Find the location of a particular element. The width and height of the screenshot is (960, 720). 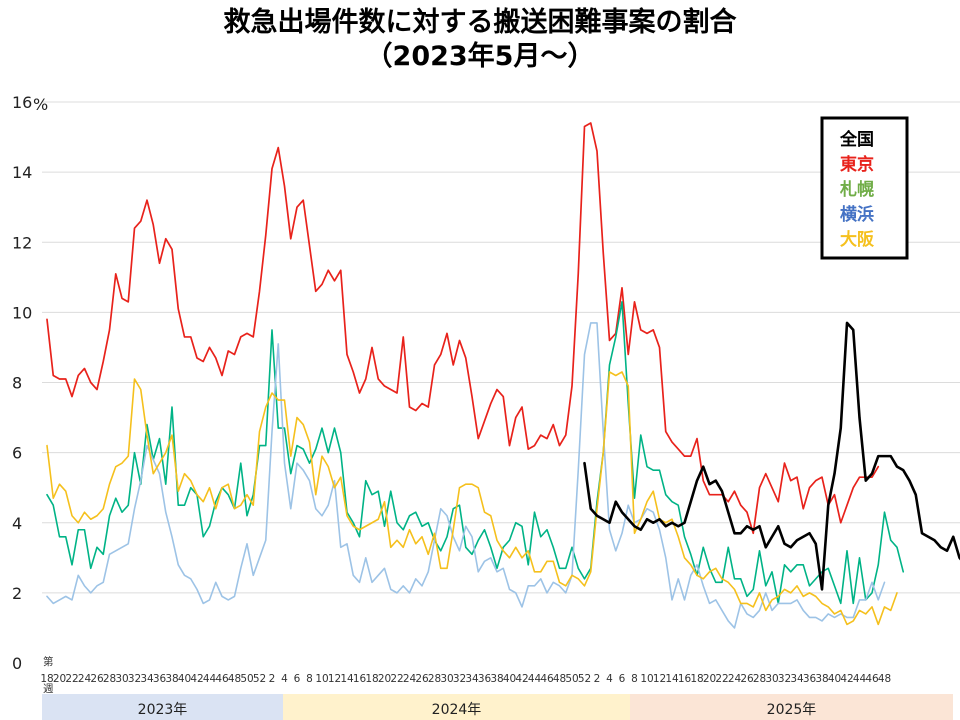

y-tick-label: 12 is located at coordinates (22, 242).